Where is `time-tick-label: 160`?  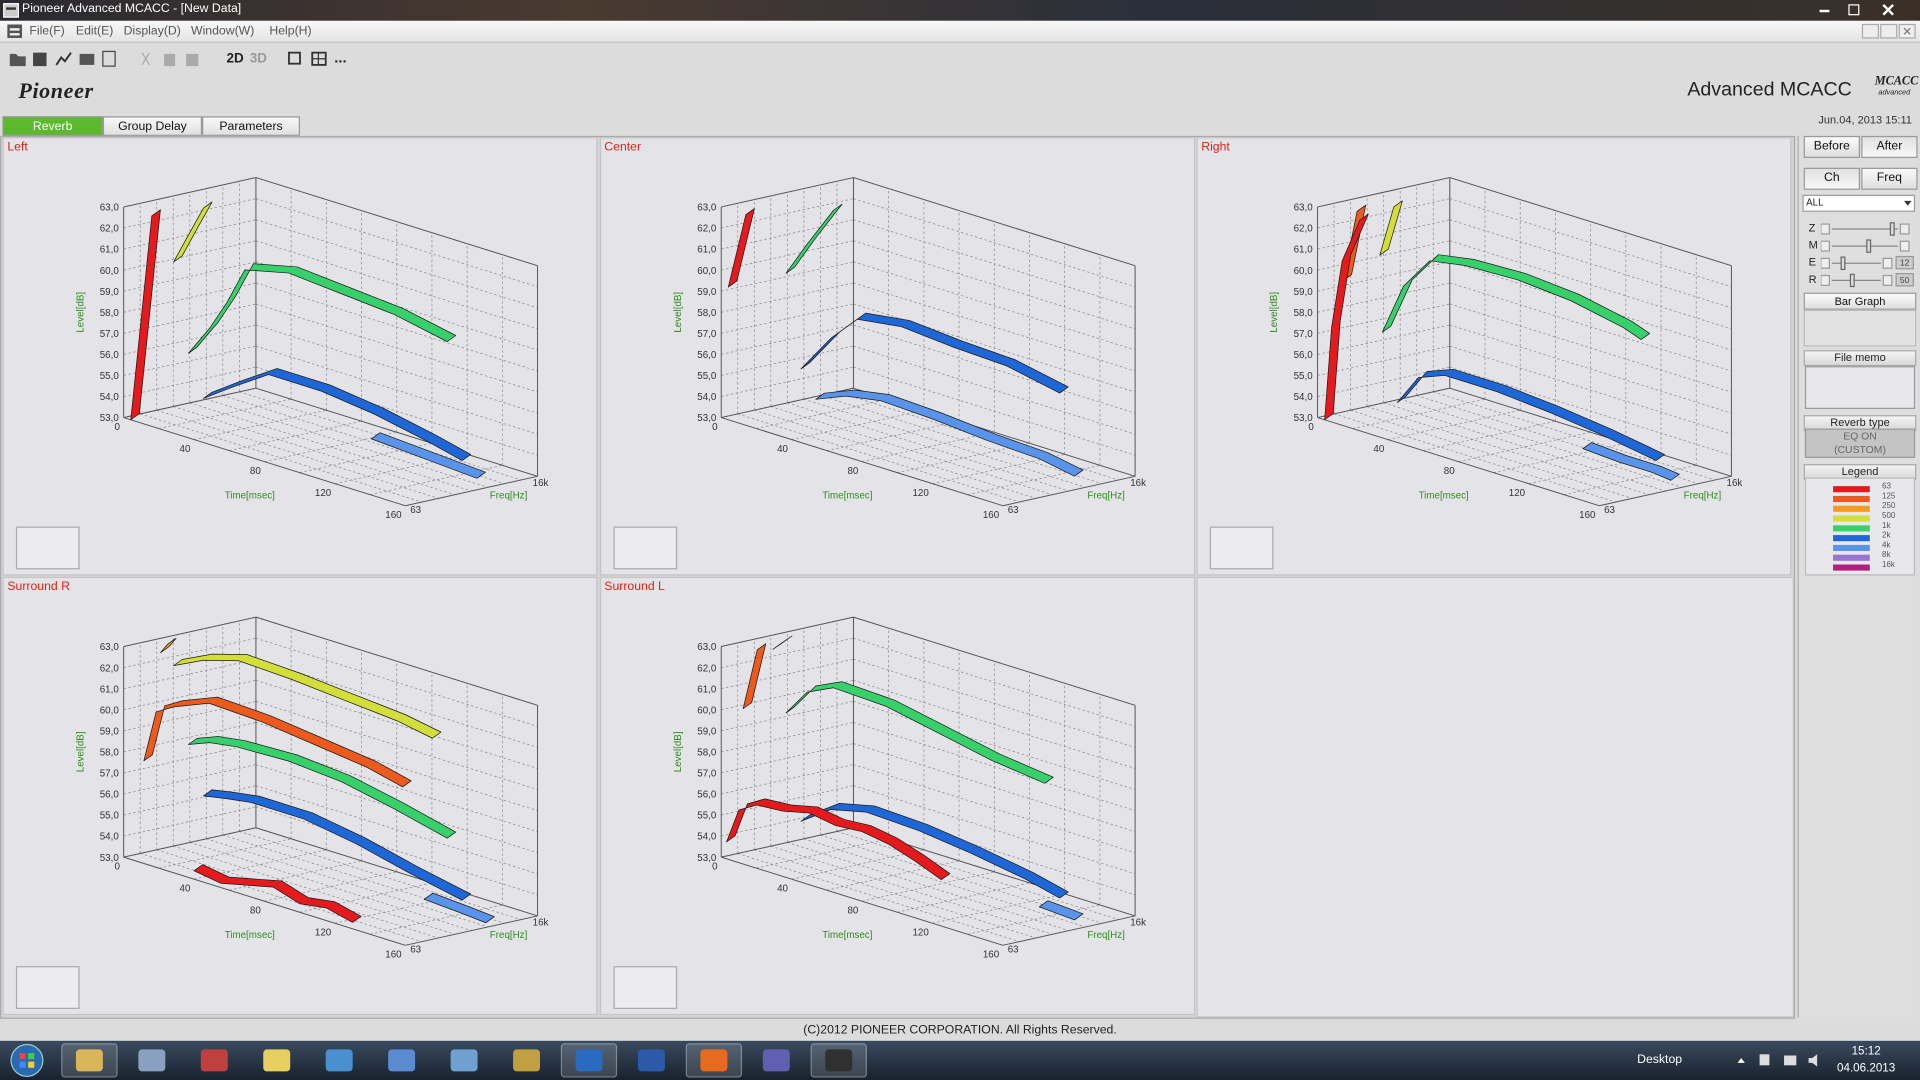 time-tick-label: 160 is located at coordinates (1587, 515).